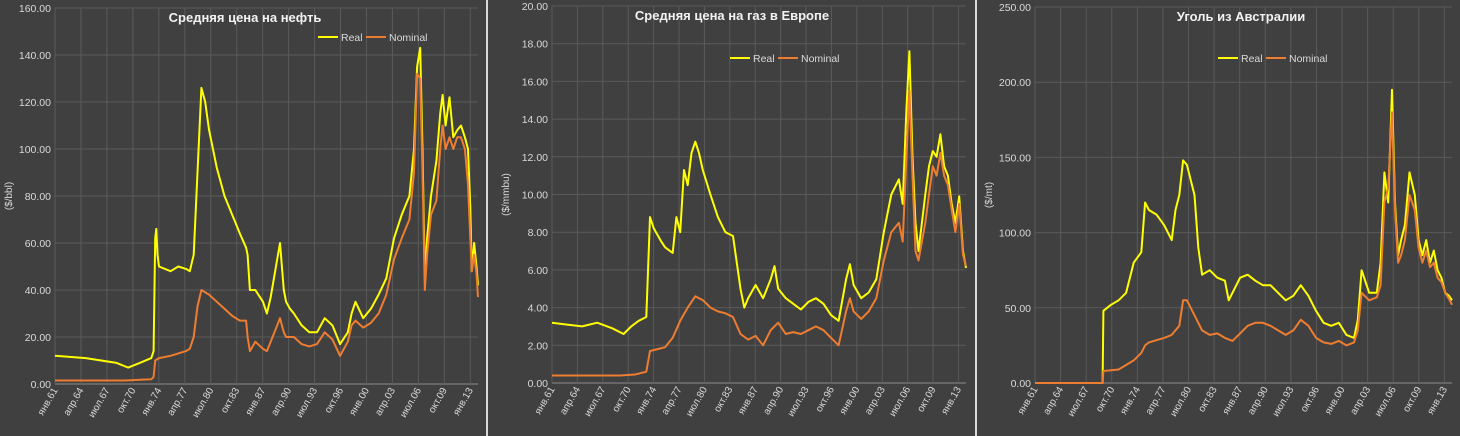 This screenshot has height=436, width=1460. What do you see at coordinates (1015, 83) in the screenshot?
I see `y-tick-label: 200.00` at bounding box center [1015, 83].